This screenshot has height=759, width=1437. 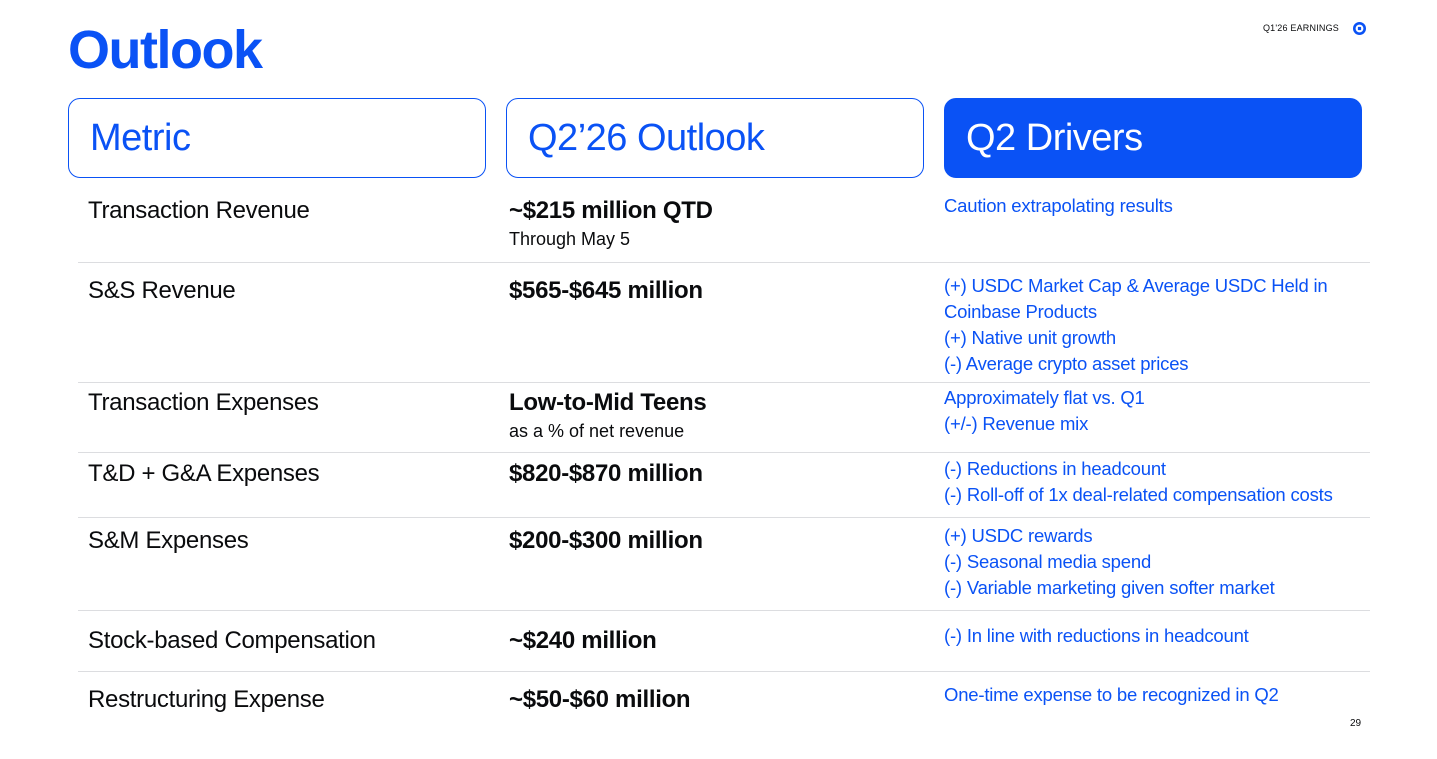 What do you see at coordinates (203, 402) in the screenshot?
I see `metric-label: Transaction Expenses` at bounding box center [203, 402].